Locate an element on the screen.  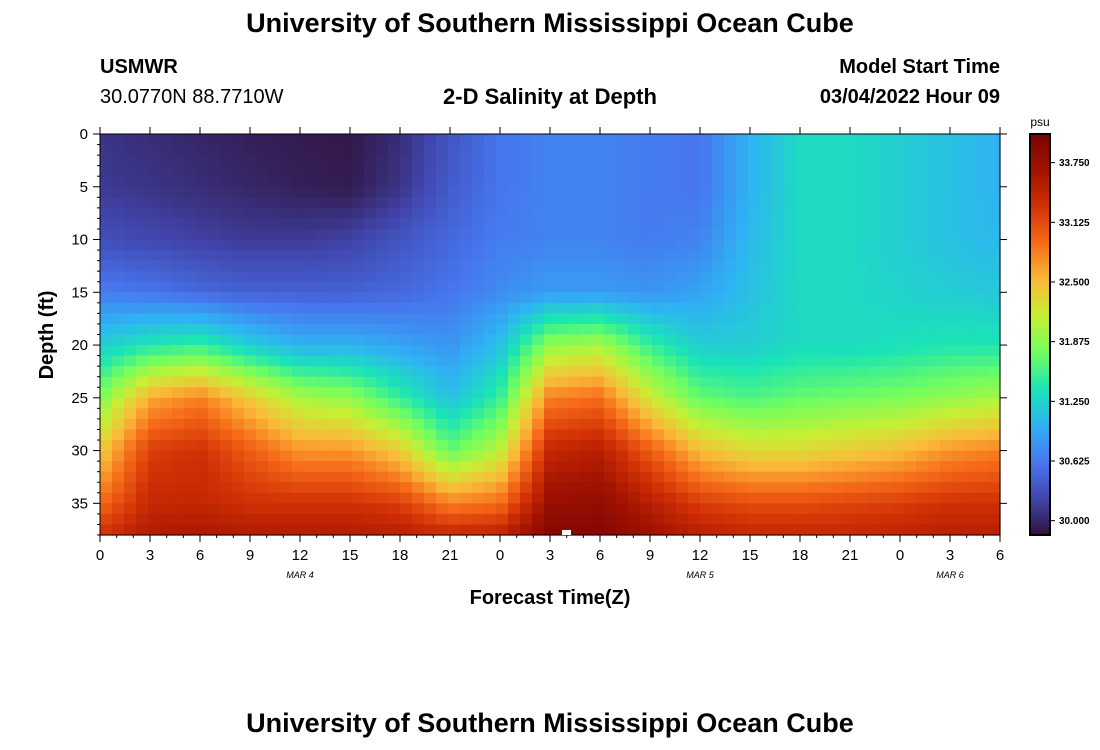
x-tick-label: 0 is located at coordinates (100, 555).